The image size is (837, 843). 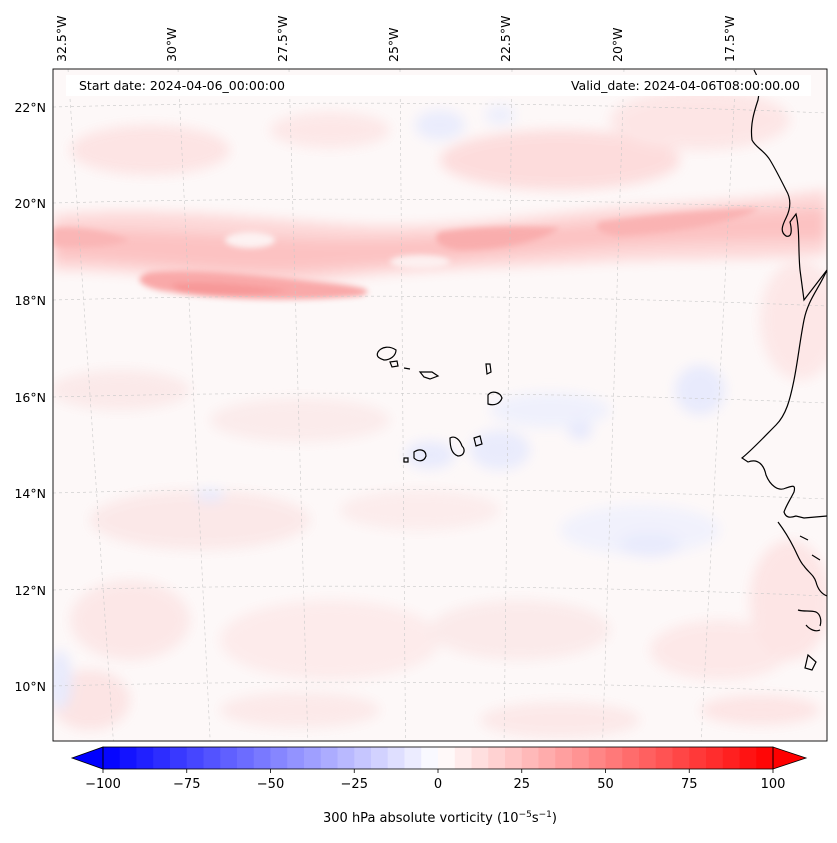 What do you see at coordinates (790, 758) in the screenshot?
I see `colorbar-extend-max` at bounding box center [790, 758].